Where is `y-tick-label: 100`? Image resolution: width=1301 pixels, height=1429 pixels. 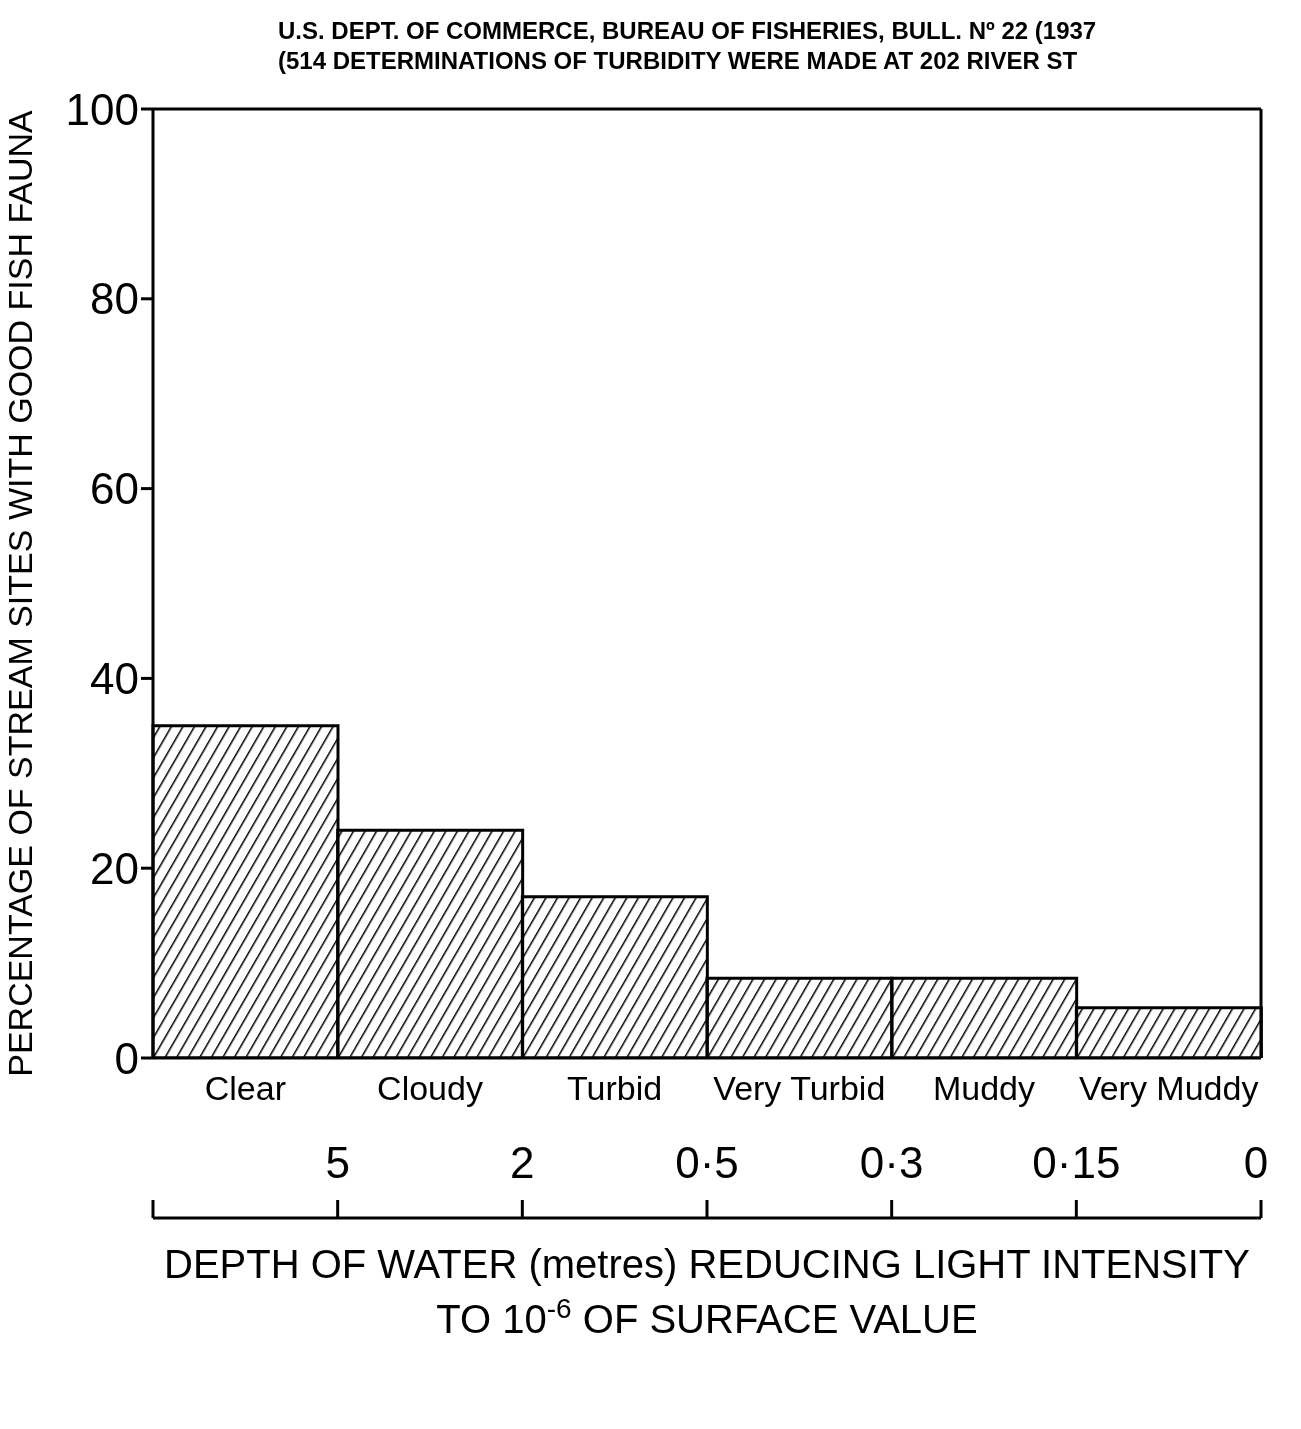
y-tick-label: 100 is located at coordinates (102, 109).